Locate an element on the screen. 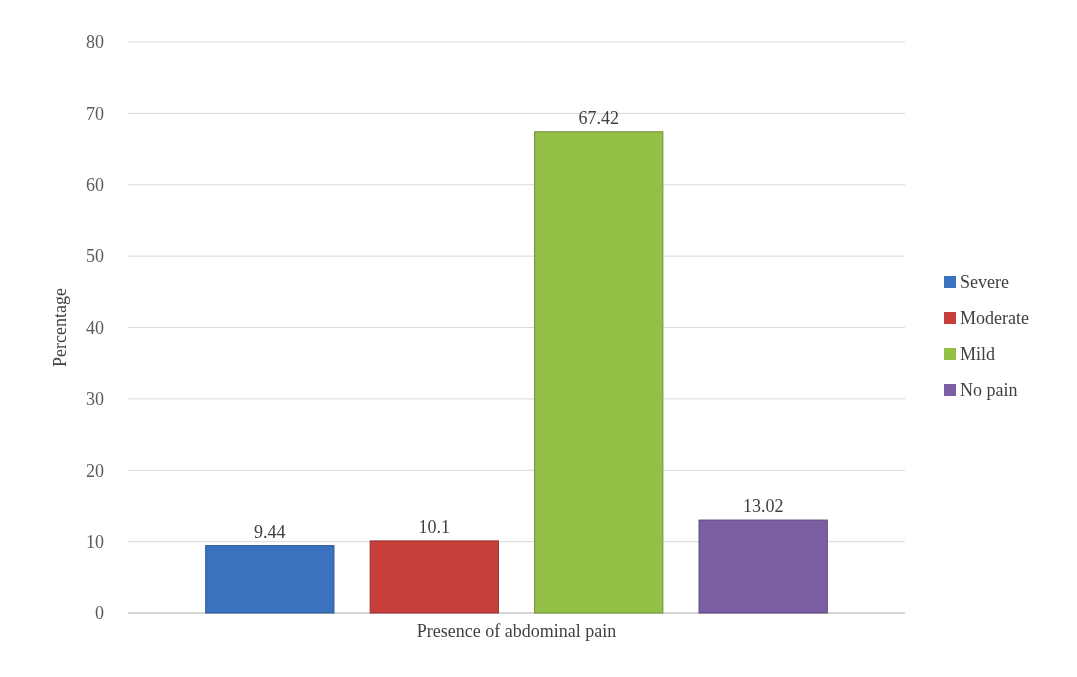 This screenshot has height=677, width=1077. y-tick-label: 30 is located at coordinates (95, 399).